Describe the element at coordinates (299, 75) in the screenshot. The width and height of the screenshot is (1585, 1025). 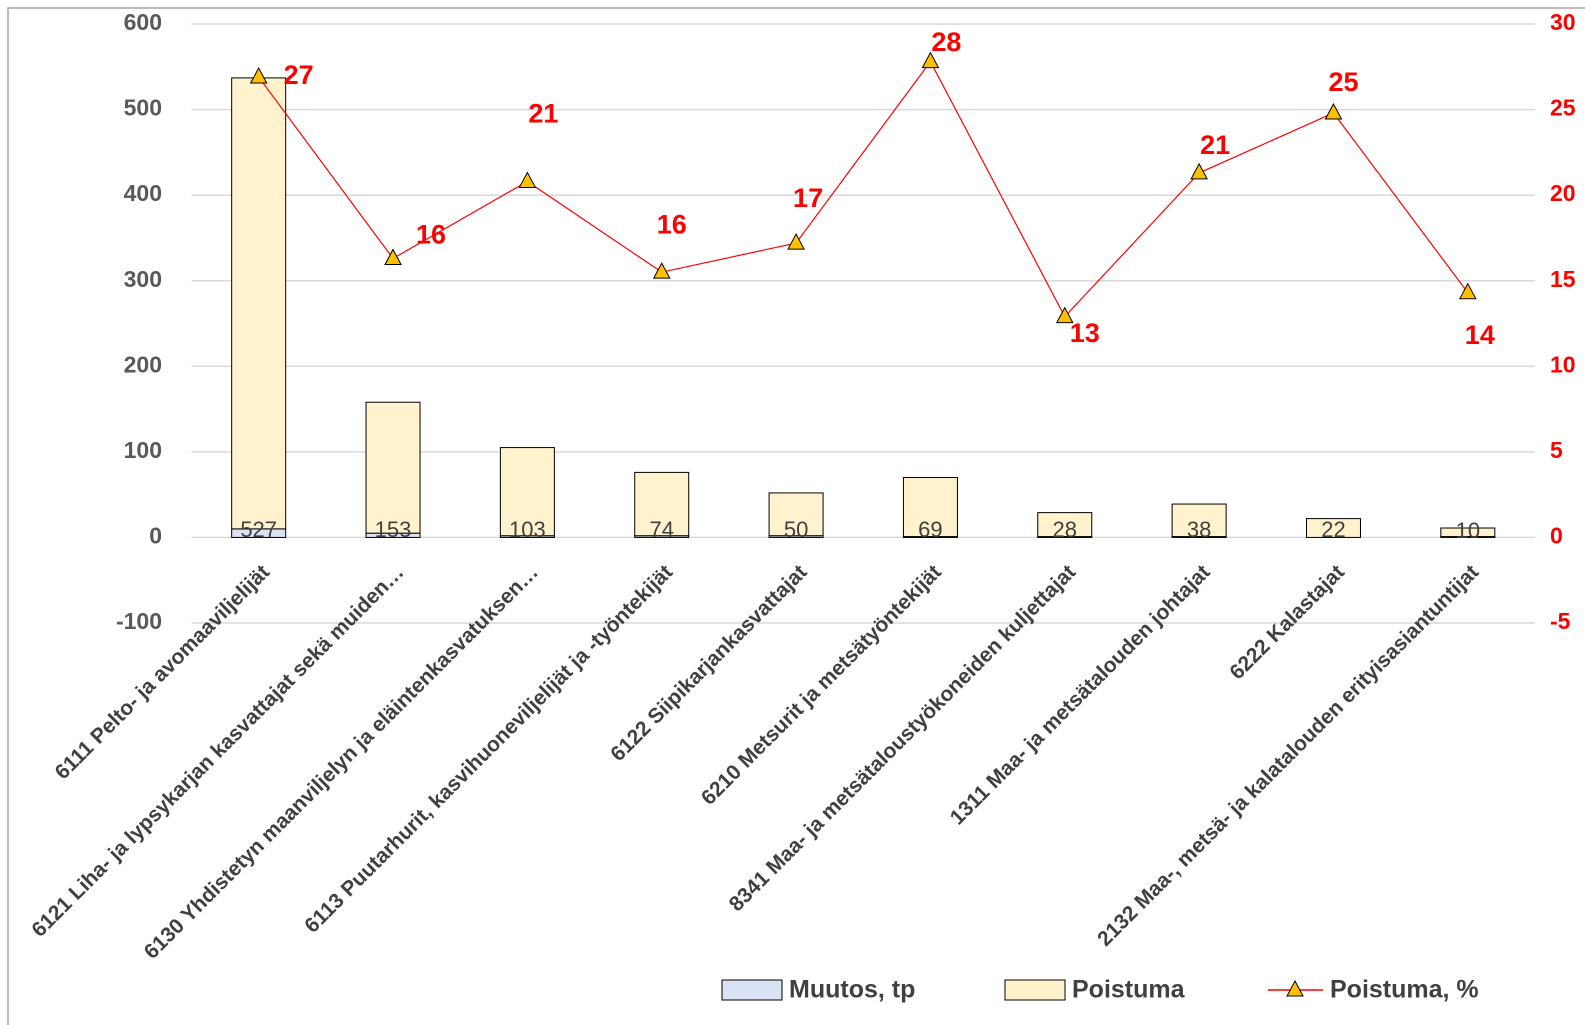
I see `line-value-label: 27` at that location.